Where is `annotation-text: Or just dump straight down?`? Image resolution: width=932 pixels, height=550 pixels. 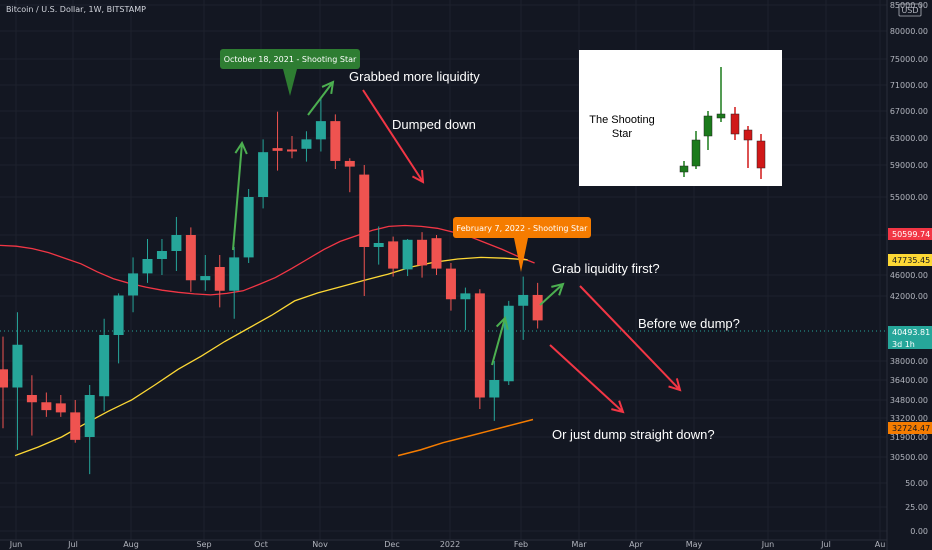 annotation-text: Or just dump straight down? is located at coordinates (633, 434).